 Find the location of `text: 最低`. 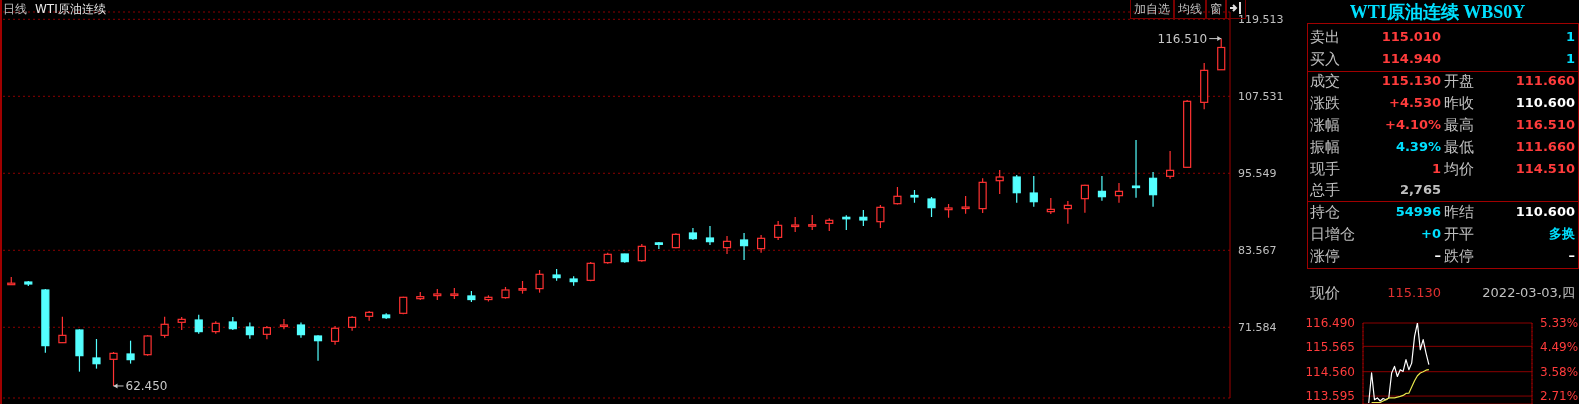

text: 最低 is located at coordinates (1459, 147).